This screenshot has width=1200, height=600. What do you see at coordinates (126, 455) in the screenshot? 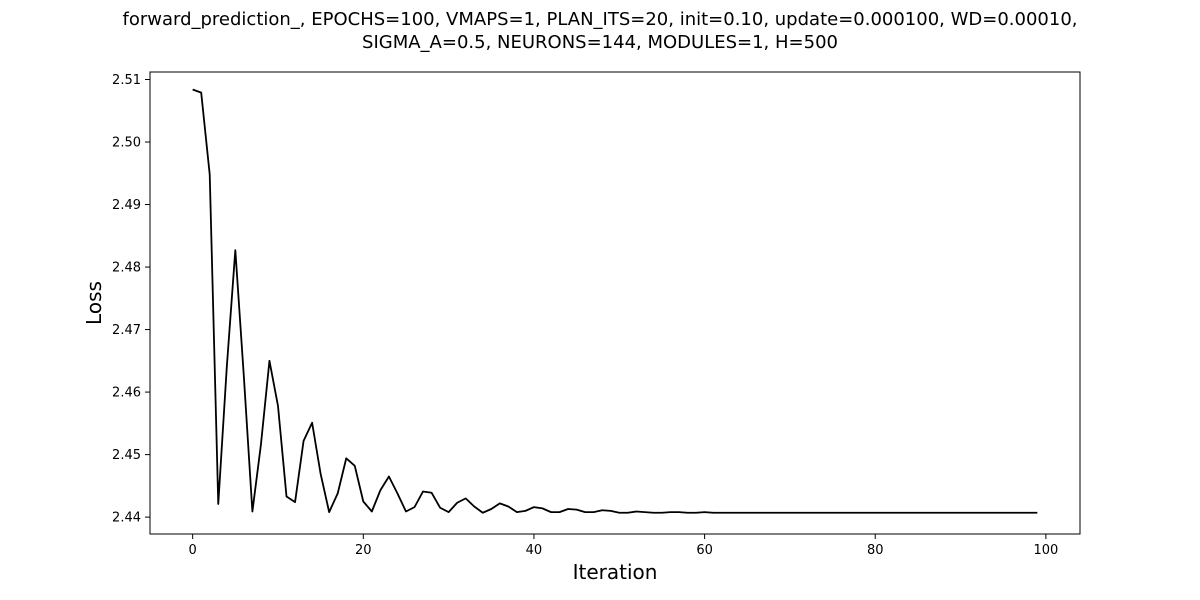
I see `y-tick-label: 2.45` at bounding box center [126, 455].